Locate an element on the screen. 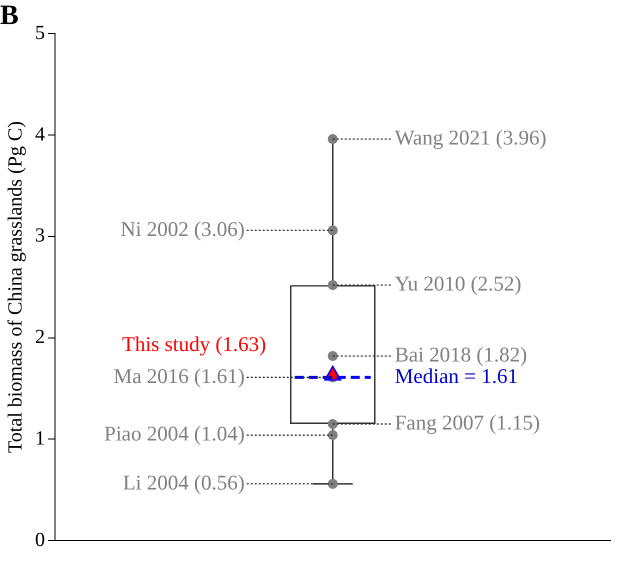  y-axis-title: Total biomass of China grasslands (Pg C) is located at coordinates (15, 287).